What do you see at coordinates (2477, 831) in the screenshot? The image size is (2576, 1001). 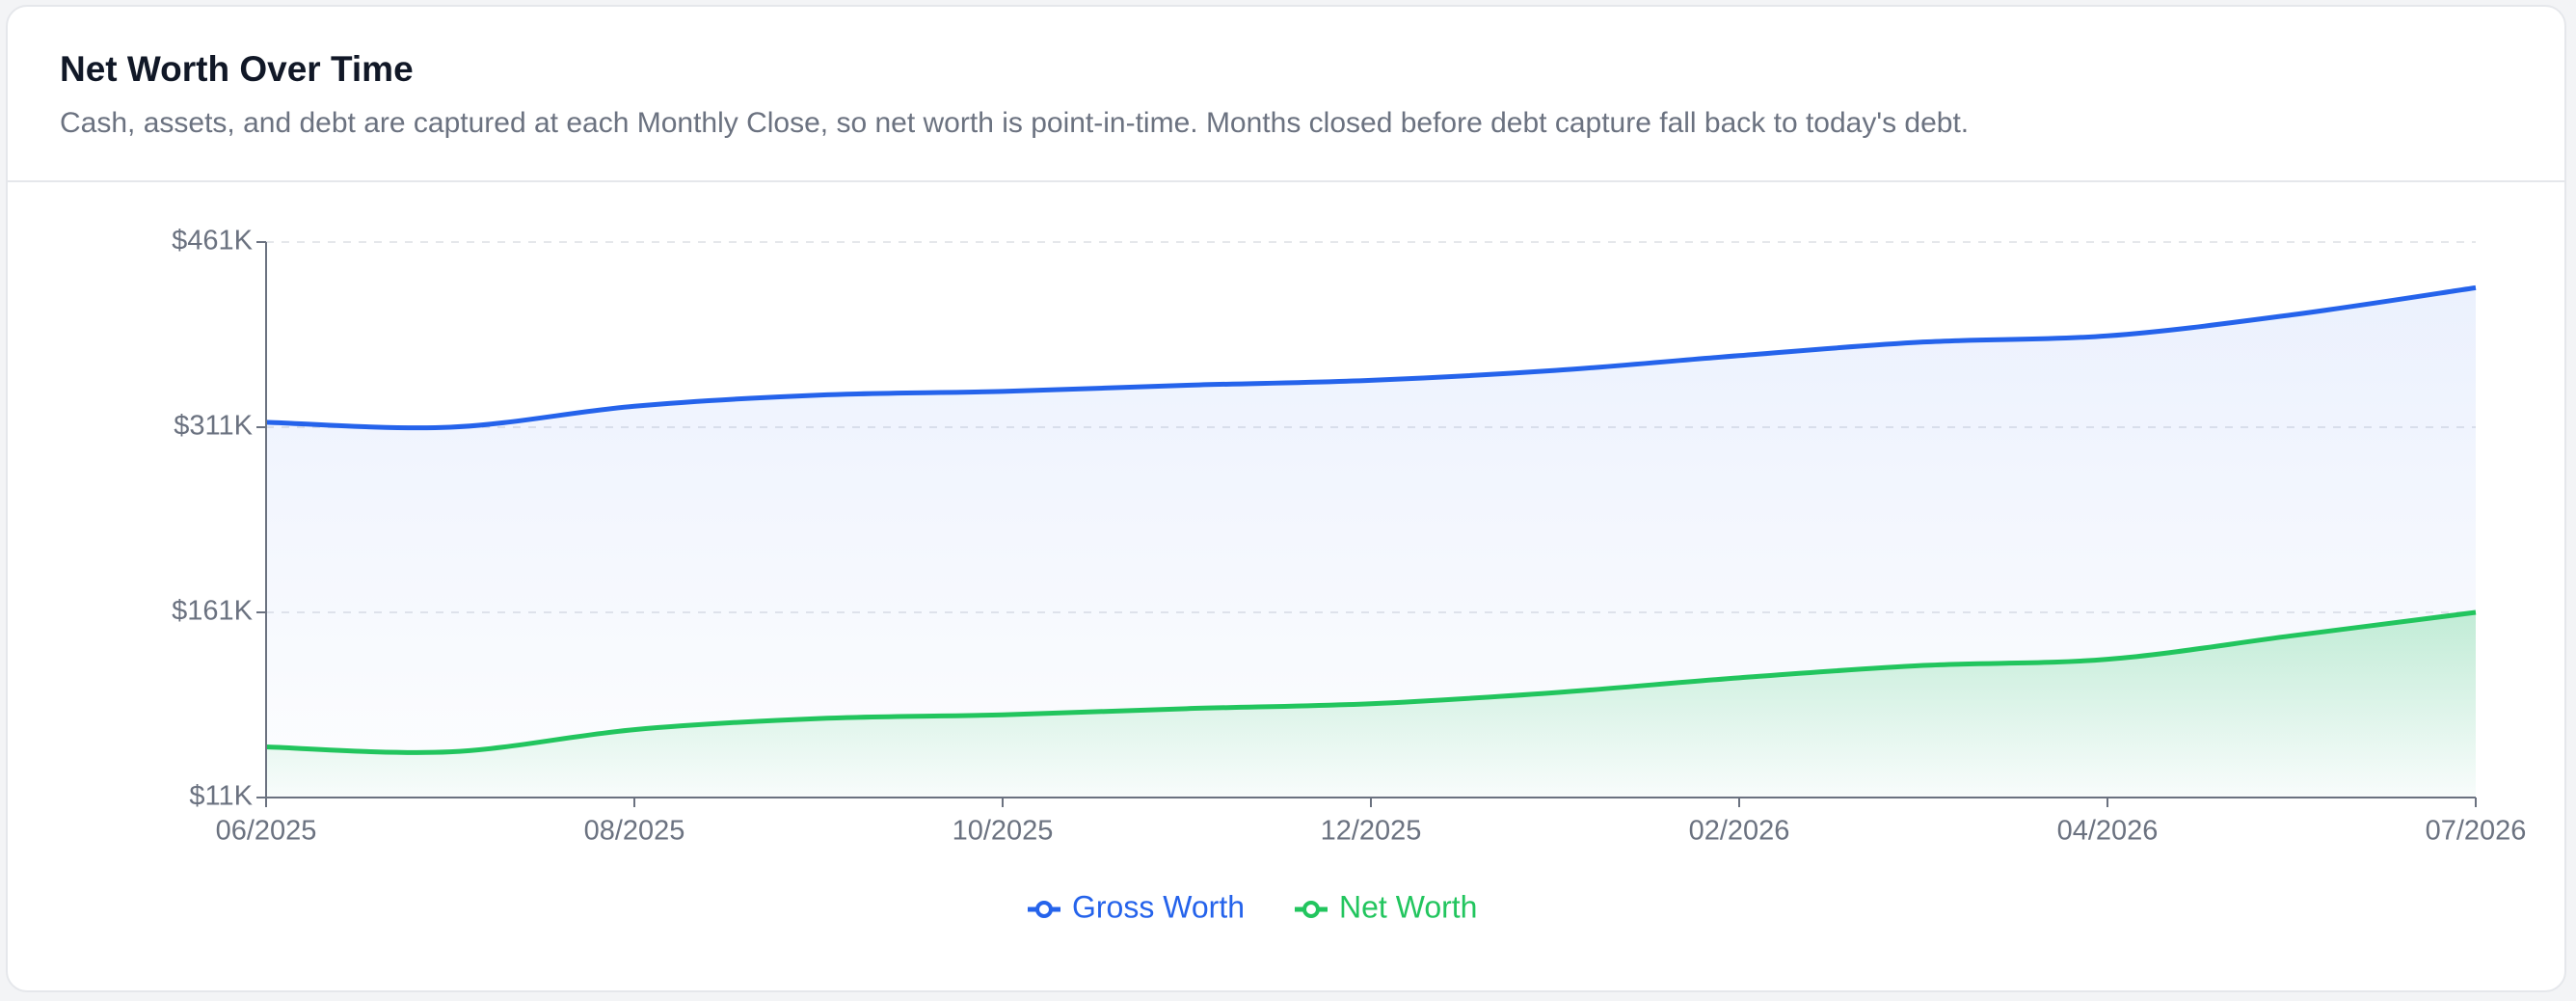 I see `x-tick-label: 07/2026` at bounding box center [2477, 831].